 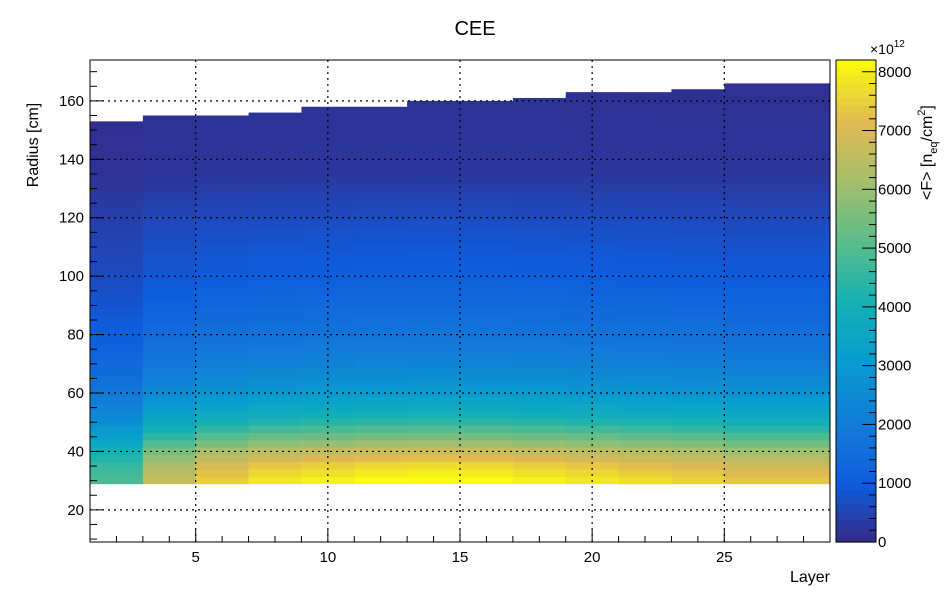 What do you see at coordinates (81, 305) in the screenshot?
I see `y-axis: 20 40 60 80 100 120 140 160` at bounding box center [81, 305].